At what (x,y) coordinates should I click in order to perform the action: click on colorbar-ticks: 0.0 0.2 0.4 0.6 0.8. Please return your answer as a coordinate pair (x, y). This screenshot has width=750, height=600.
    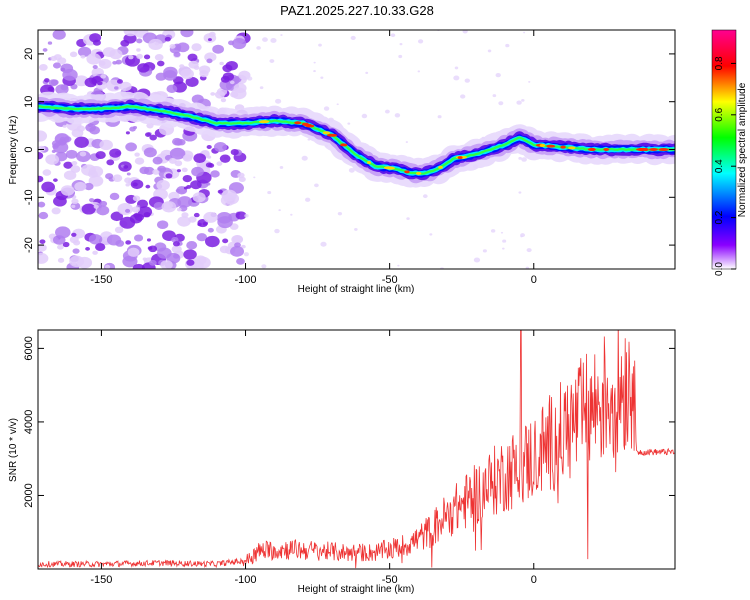
    Looking at the image, I should click on (725, 166).